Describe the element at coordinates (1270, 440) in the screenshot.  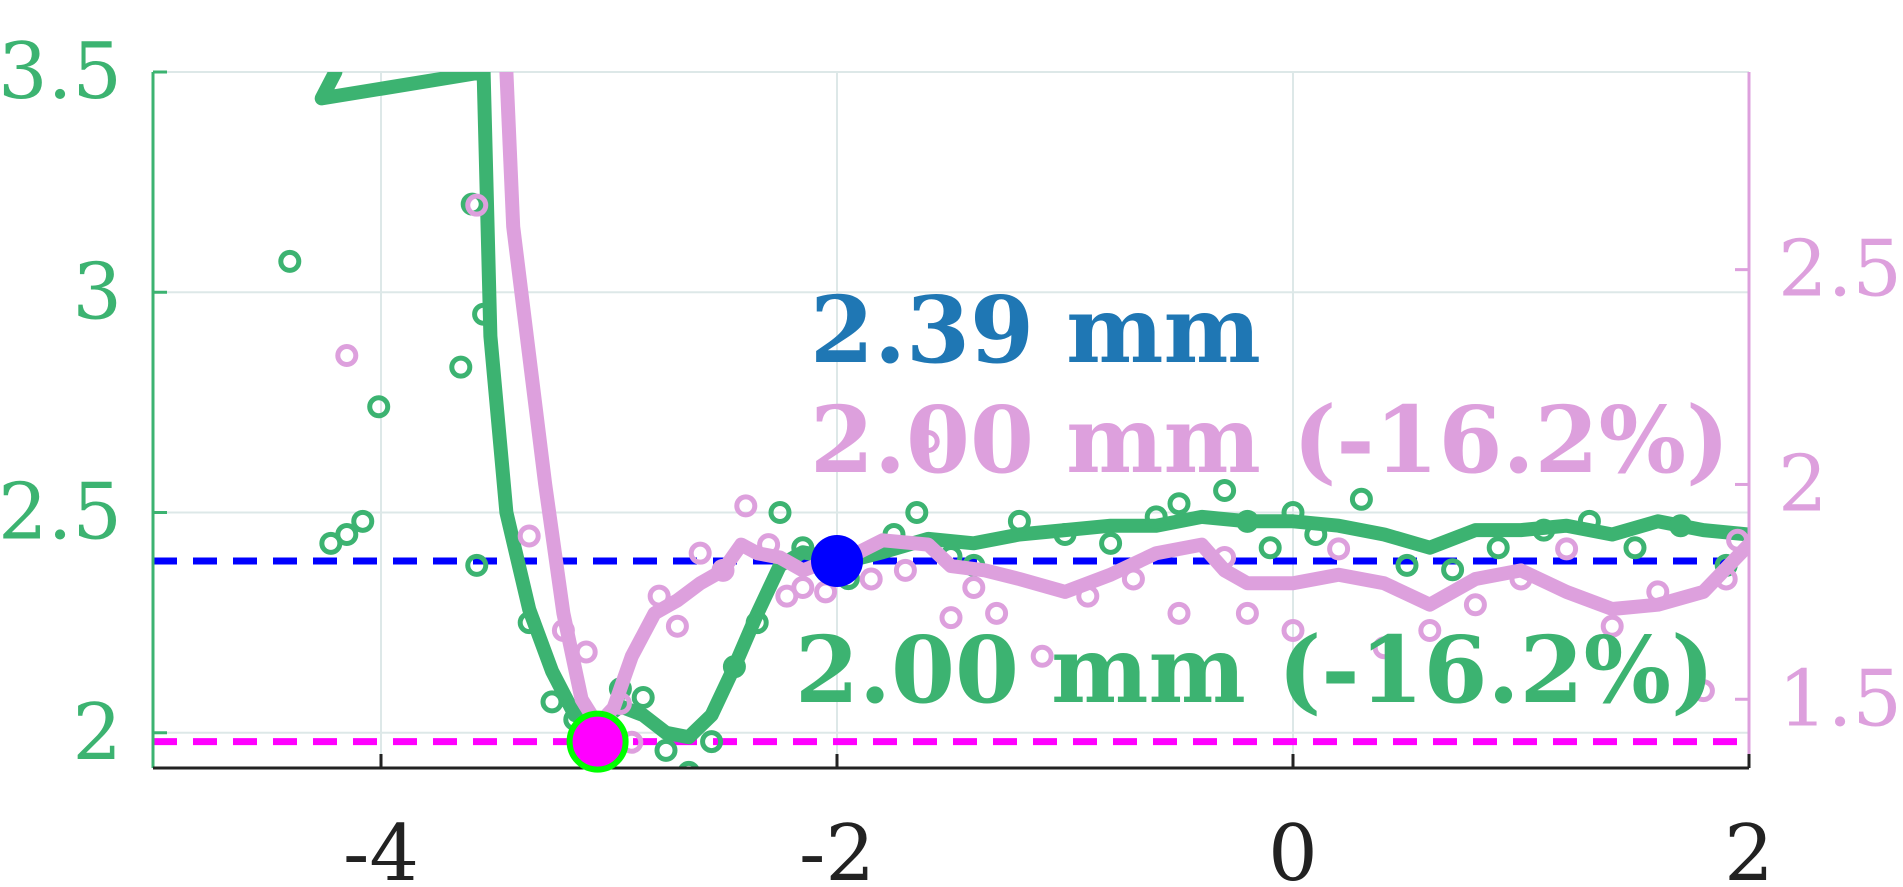
I see `annotation-pink-value: 2.00 mm (-16.2%)` at that location.